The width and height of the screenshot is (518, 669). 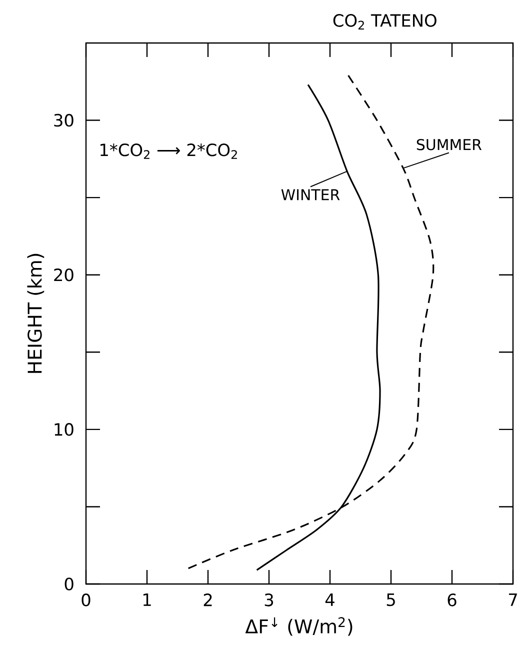 I want to click on x-tick-label: 0, so click(x=86, y=600).